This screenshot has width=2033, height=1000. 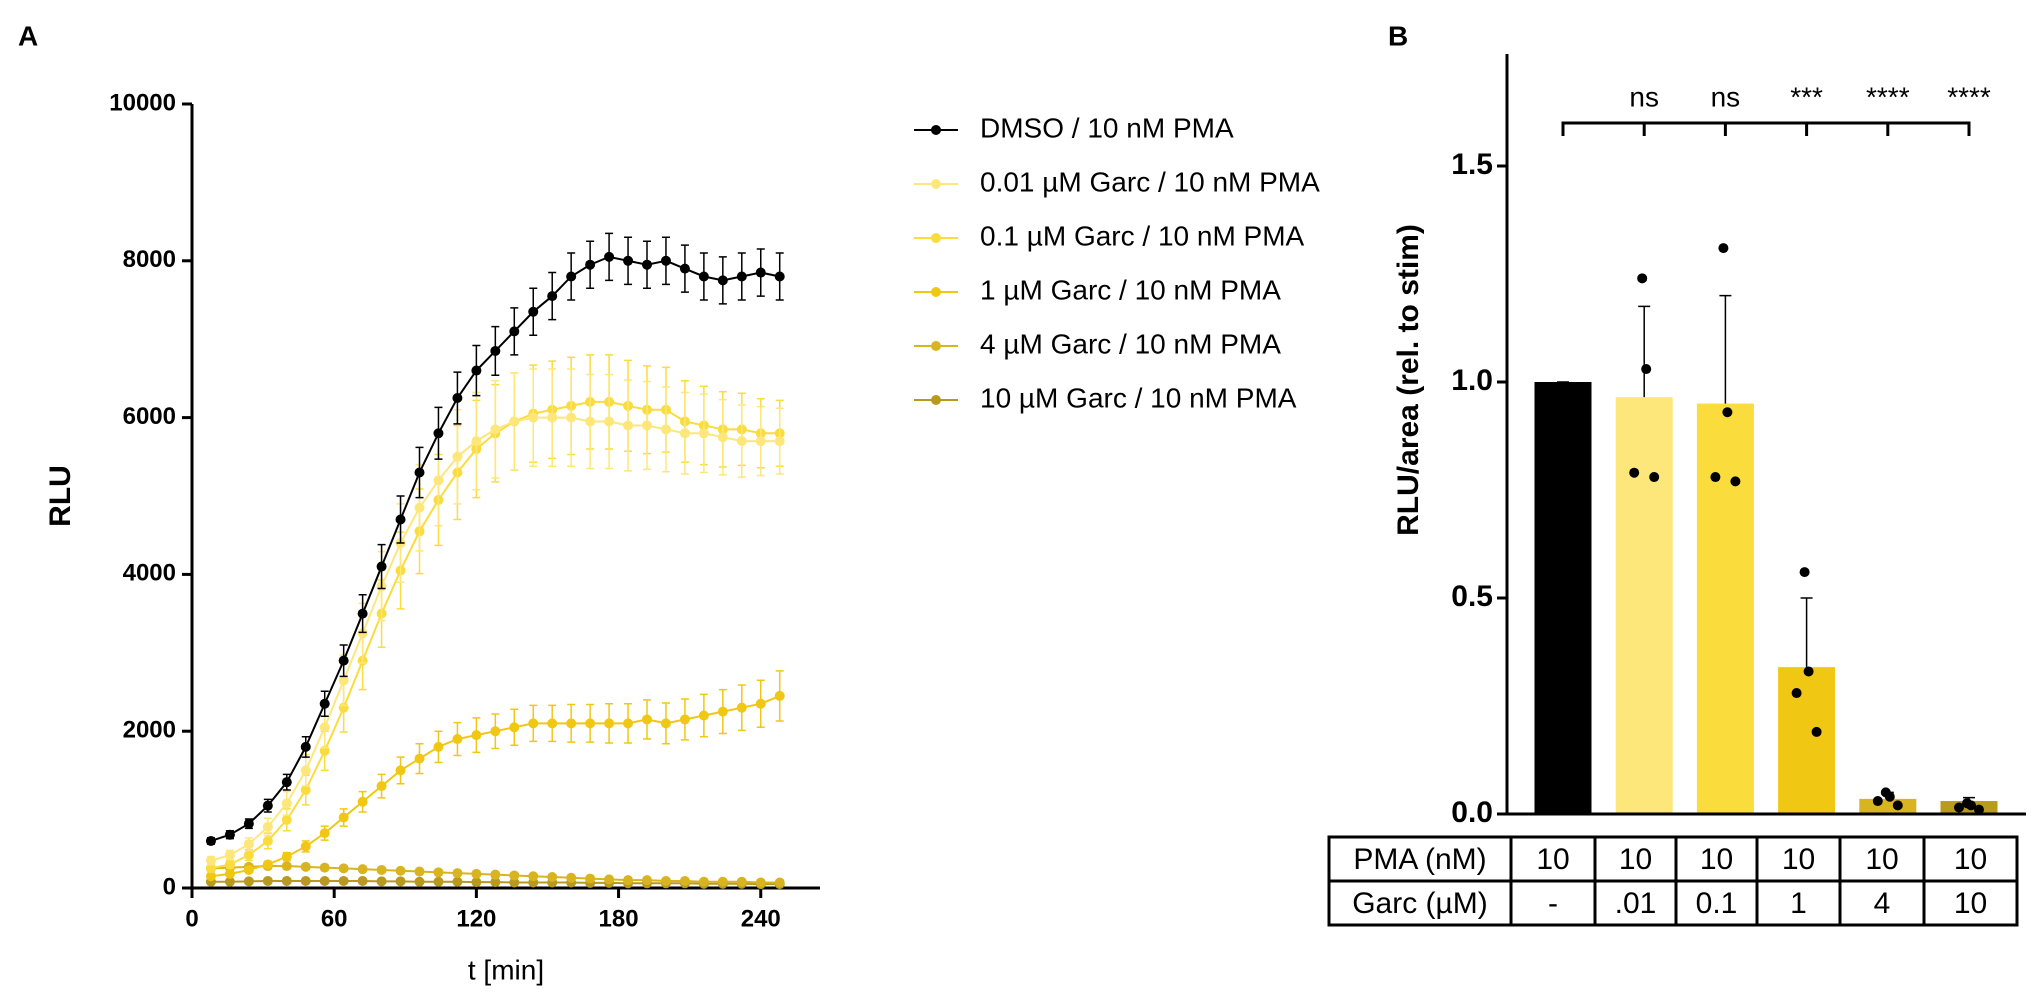 I want to click on table-cell: -, so click(x=1553, y=903).